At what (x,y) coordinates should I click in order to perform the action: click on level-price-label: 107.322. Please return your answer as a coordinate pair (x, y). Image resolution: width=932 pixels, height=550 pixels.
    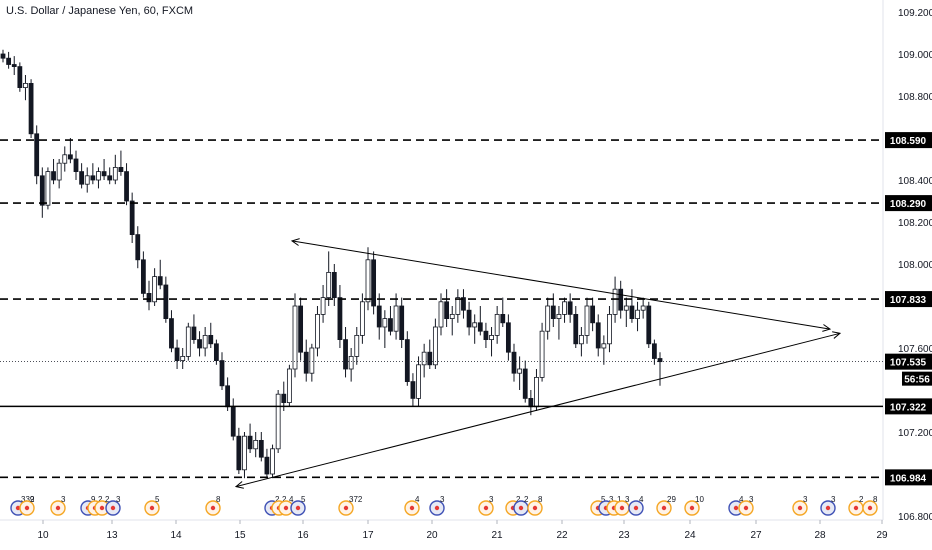
    Looking at the image, I should click on (908, 407).